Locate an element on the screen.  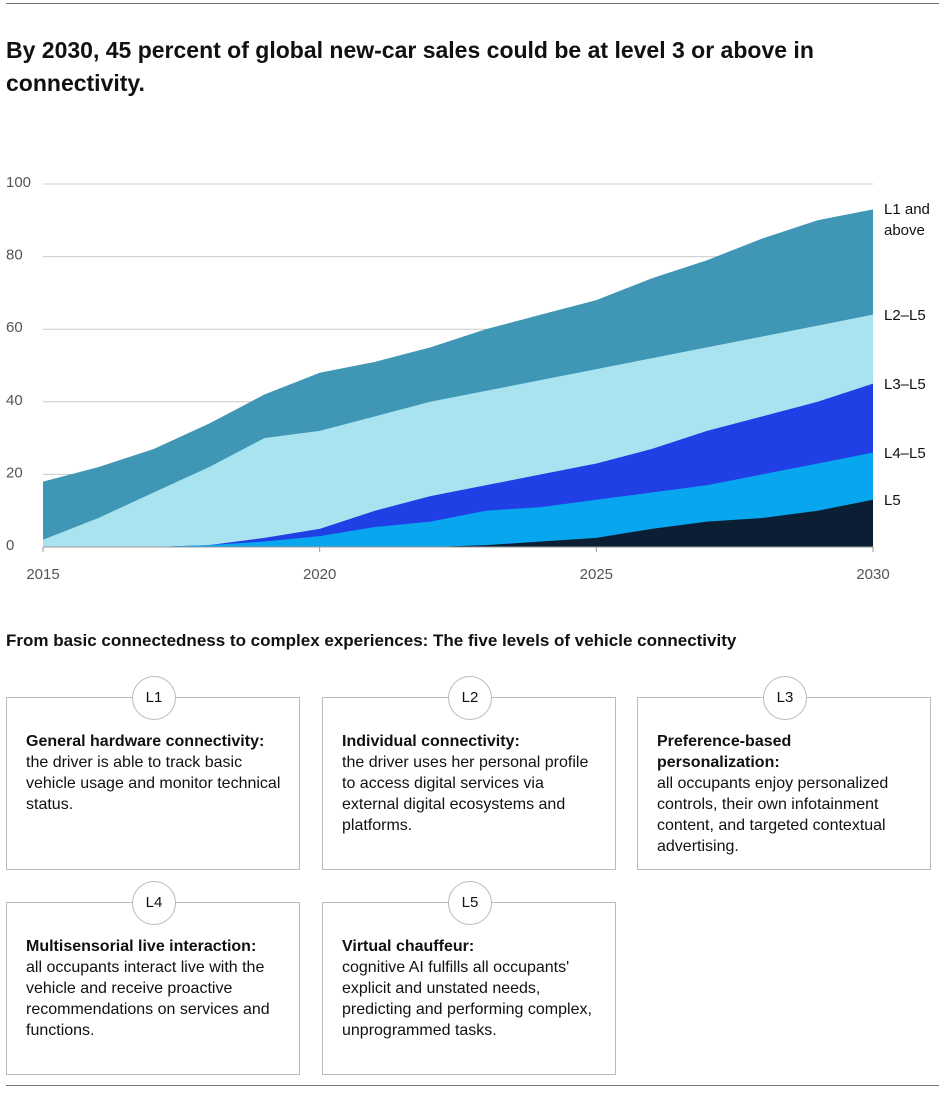
level-heading: Individual connectivity: is located at coordinates (431, 741).